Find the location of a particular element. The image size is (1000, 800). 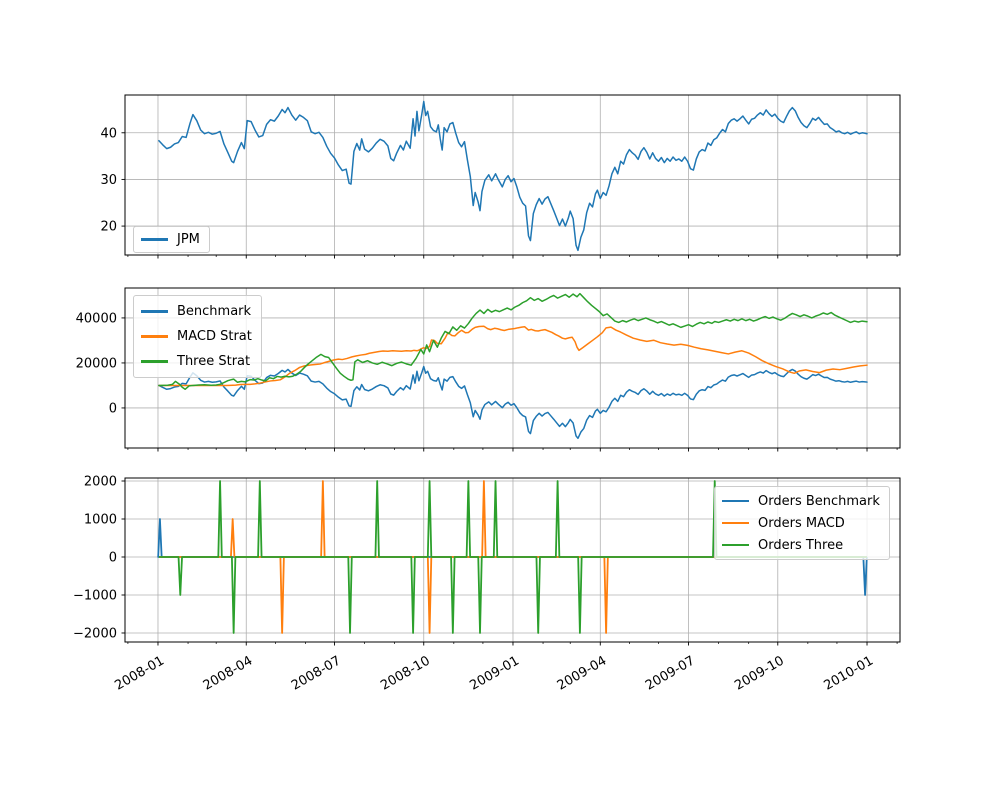

legend-label-orders-three: Orders Three is located at coordinates (801, 545).